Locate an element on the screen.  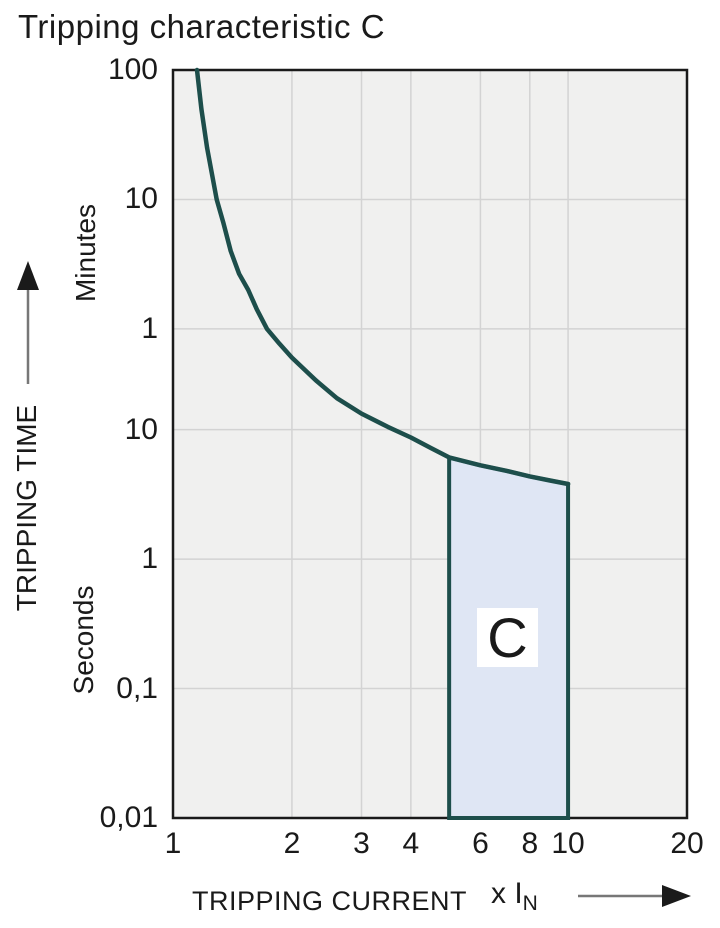
x-tick-label: 1 is located at coordinates (173, 843).